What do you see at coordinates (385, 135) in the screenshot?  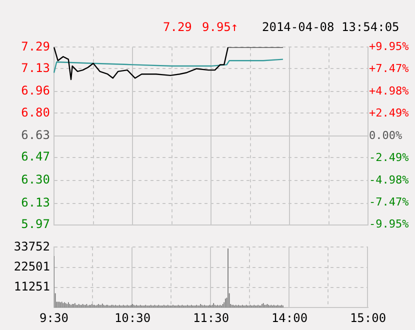 I see `y2-tick-label: 0.00%` at bounding box center [385, 135].